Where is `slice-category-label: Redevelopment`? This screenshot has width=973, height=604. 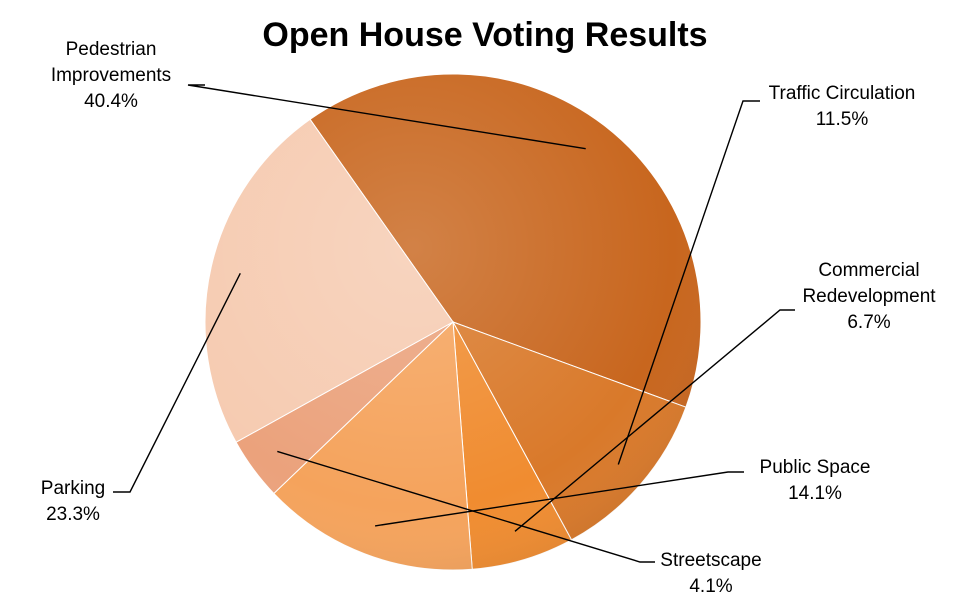 slice-category-label: Redevelopment is located at coordinates (869, 296).